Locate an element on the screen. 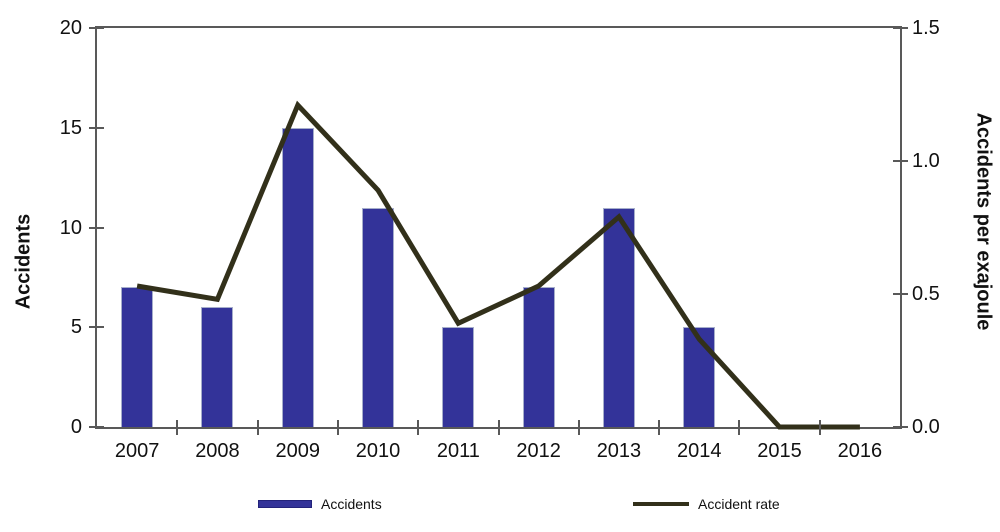 The width and height of the screenshot is (1000, 532). right-axis-label-0.0: 0.0 is located at coordinates (926, 427).